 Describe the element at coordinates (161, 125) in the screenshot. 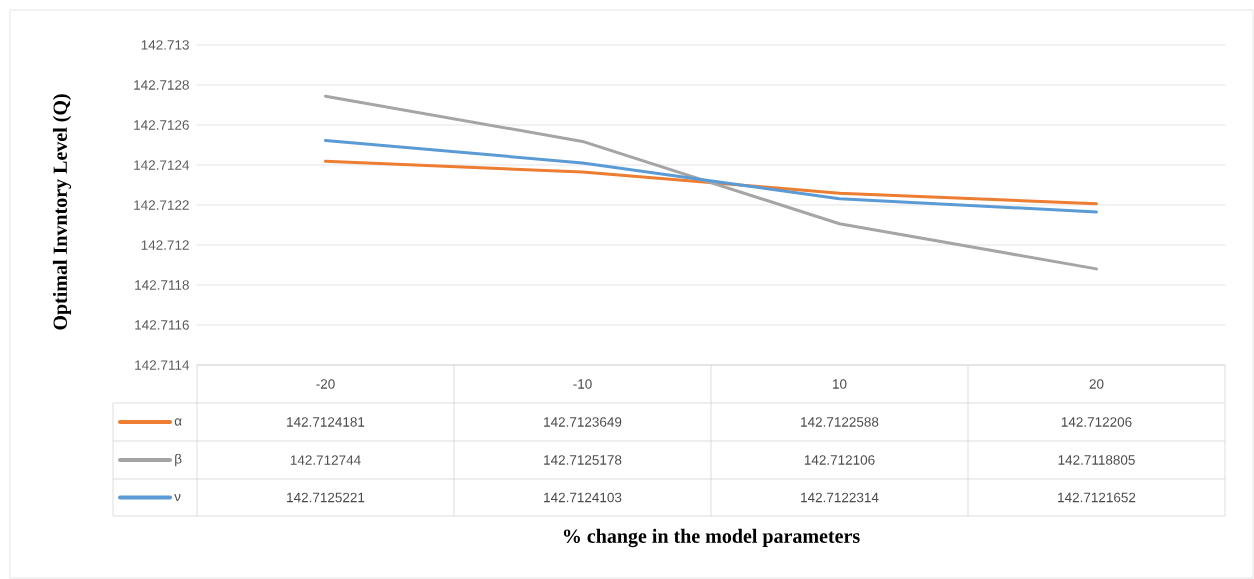

I see `y-tick-label: 142.7126` at that location.